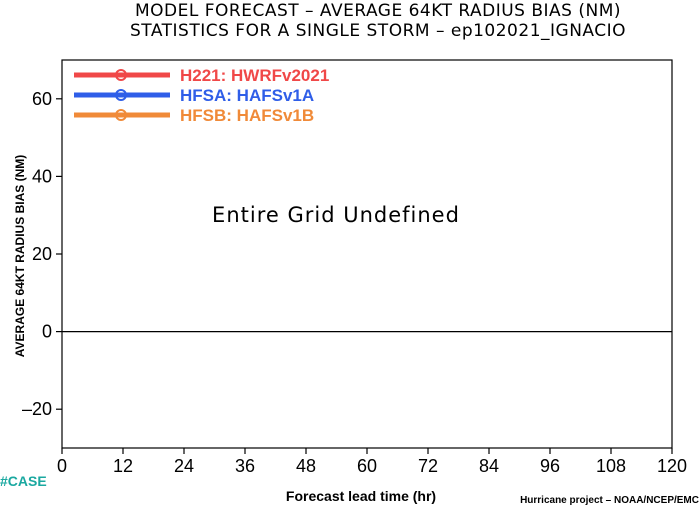  What do you see at coordinates (47, 332) in the screenshot?
I see `y-tick-label: 0` at bounding box center [47, 332].